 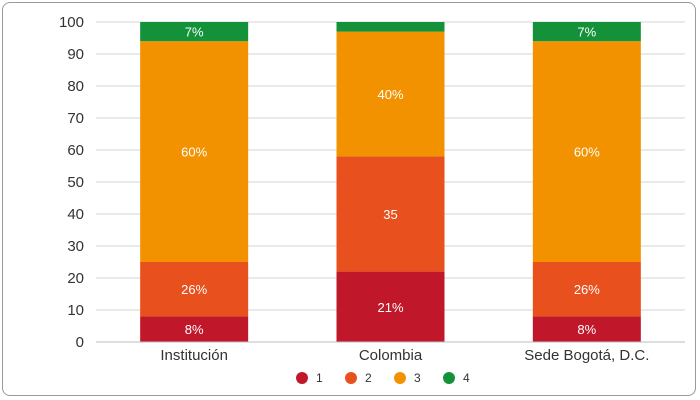 What do you see at coordinates (75, 278) in the screenshot?
I see `y-tick-label: 20` at bounding box center [75, 278].